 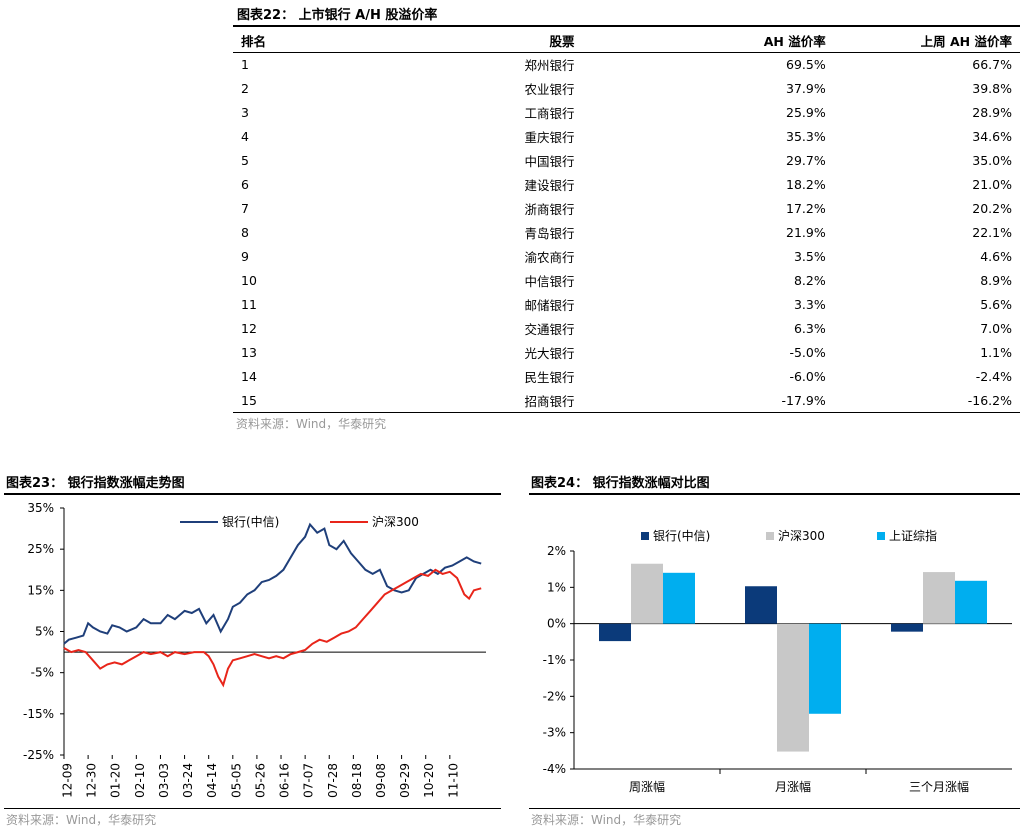 I want to click on x-tick-label: 03-03, so click(x=164, y=780).